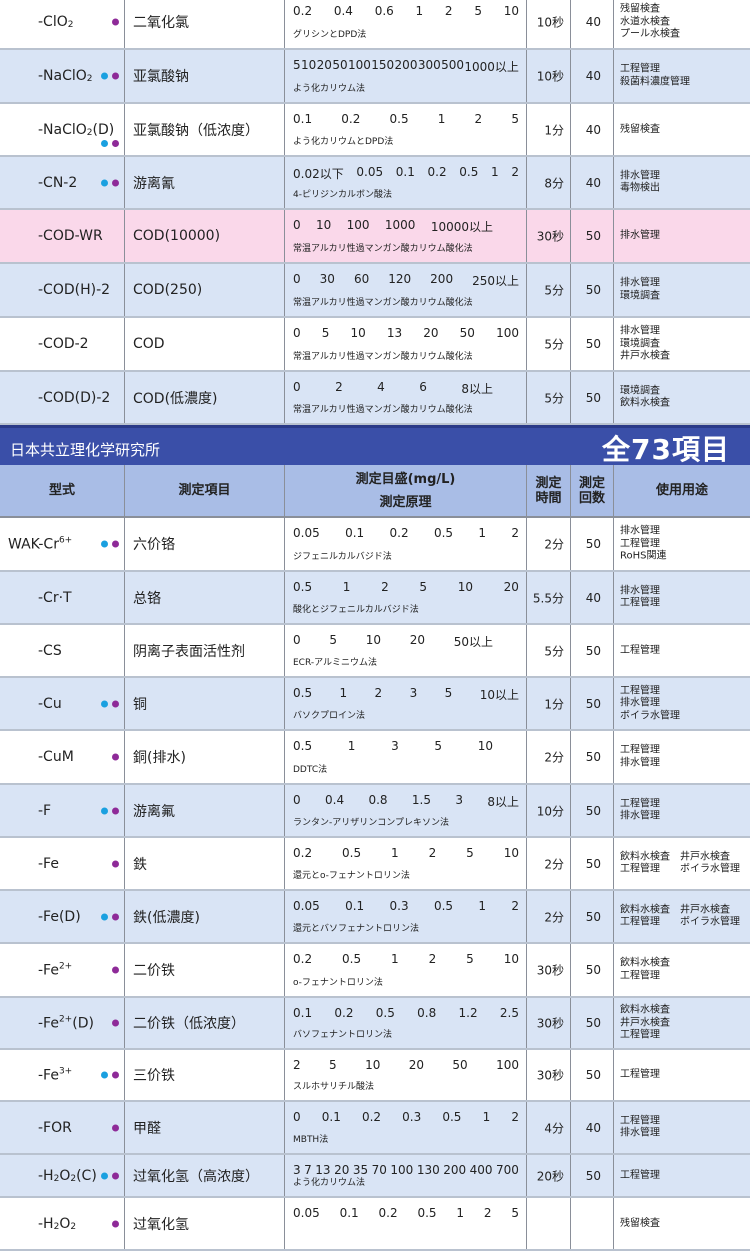 This screenshot has height=1251, width=750. I want to click on model-part: -COD(H)-2, so click(74, 290).